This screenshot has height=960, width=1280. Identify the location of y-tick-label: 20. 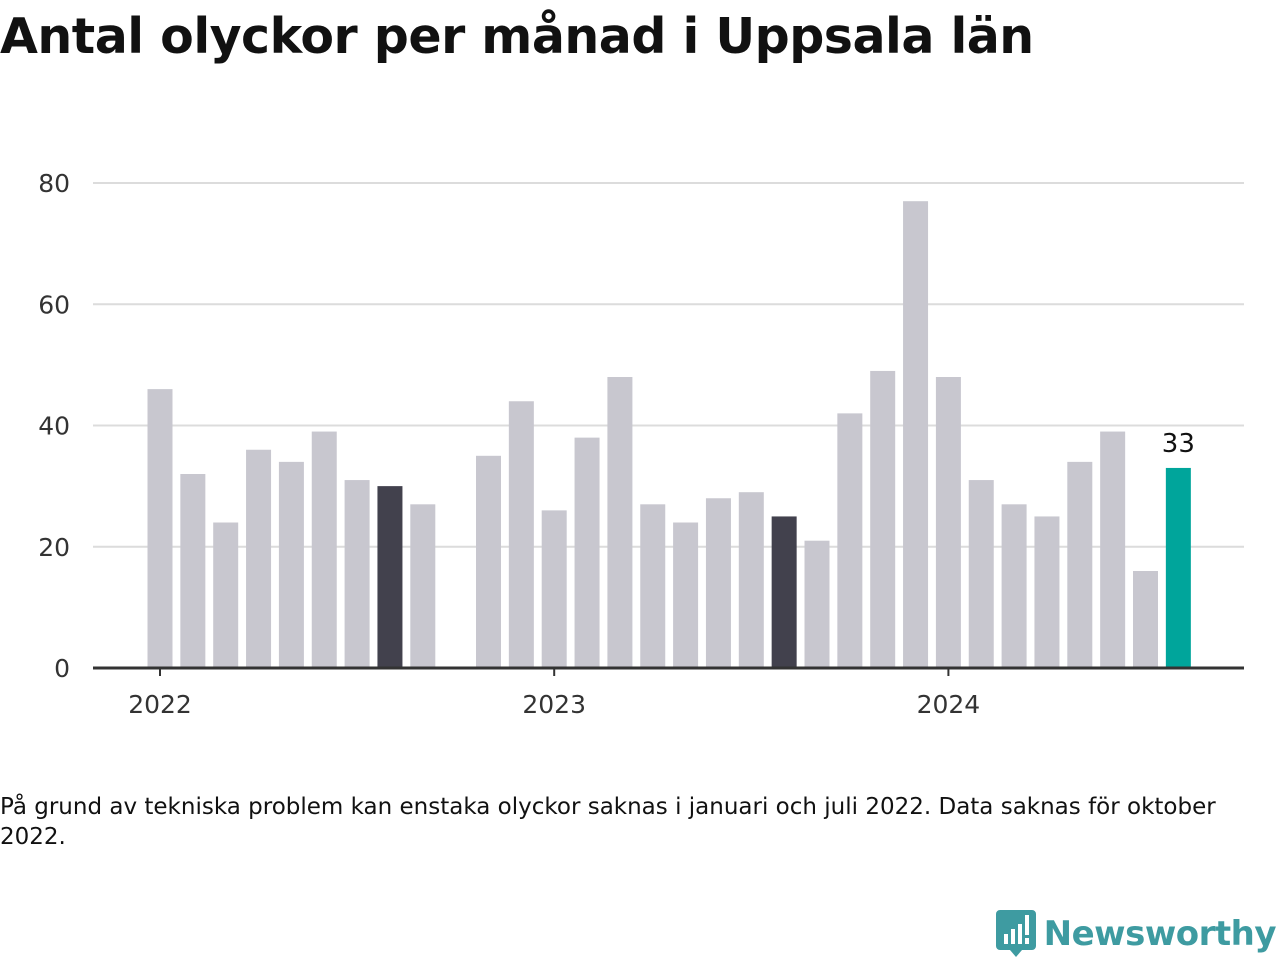
(54, 547).